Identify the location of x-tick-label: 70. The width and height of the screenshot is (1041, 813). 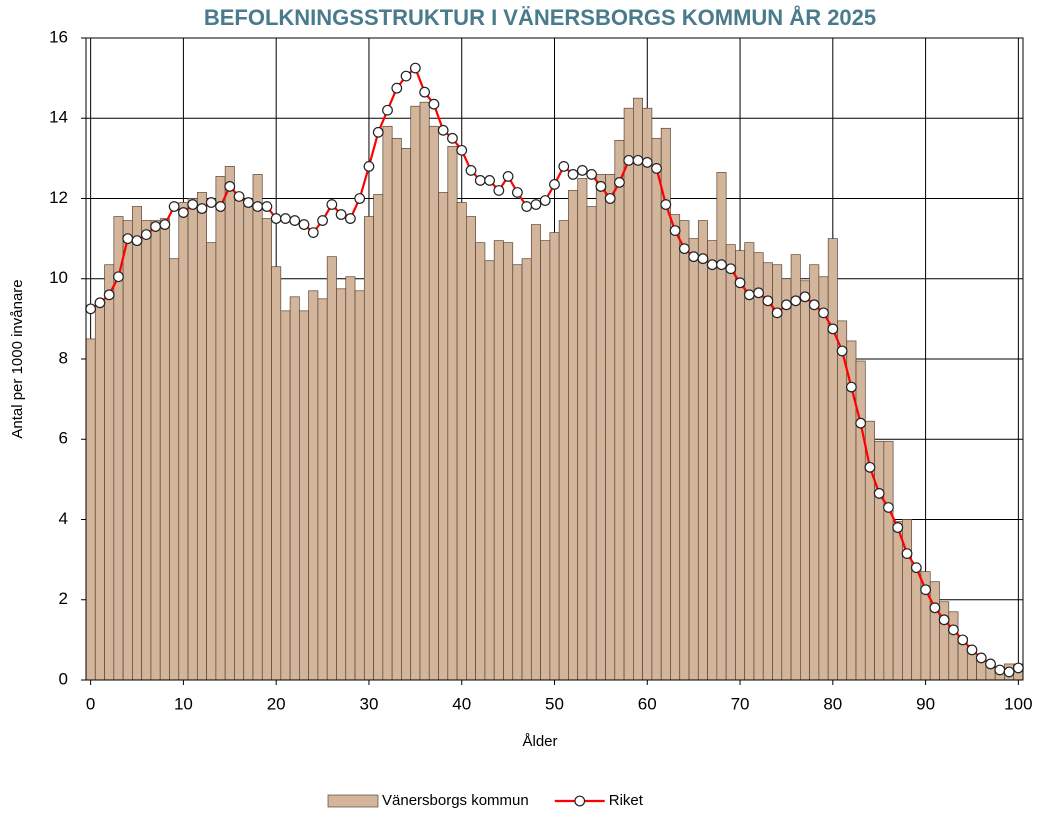
(740, 703).